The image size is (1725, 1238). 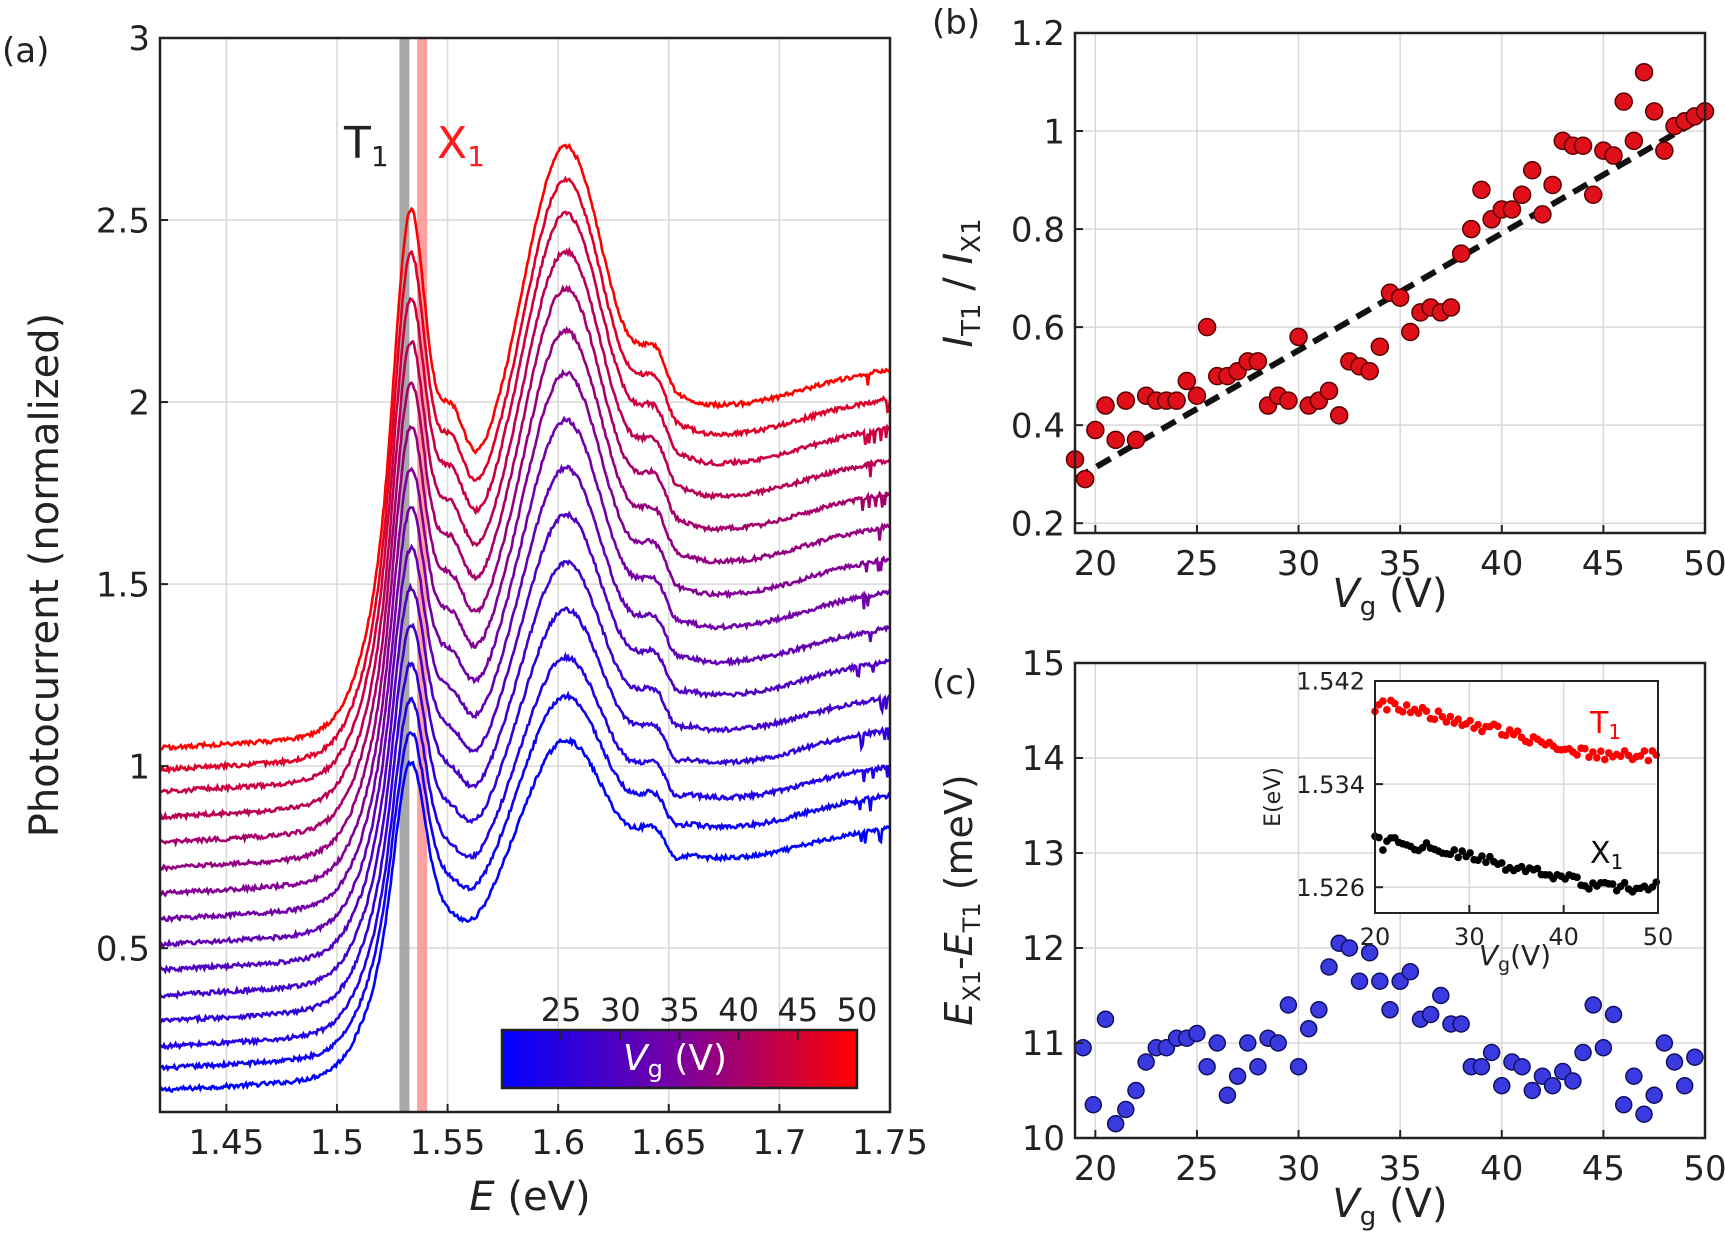 I want to click on chart-a-x-ticks: 1.45 1.5 1.55 1.6 1.65 1.7 1.75, so click(x=558, y=1133).